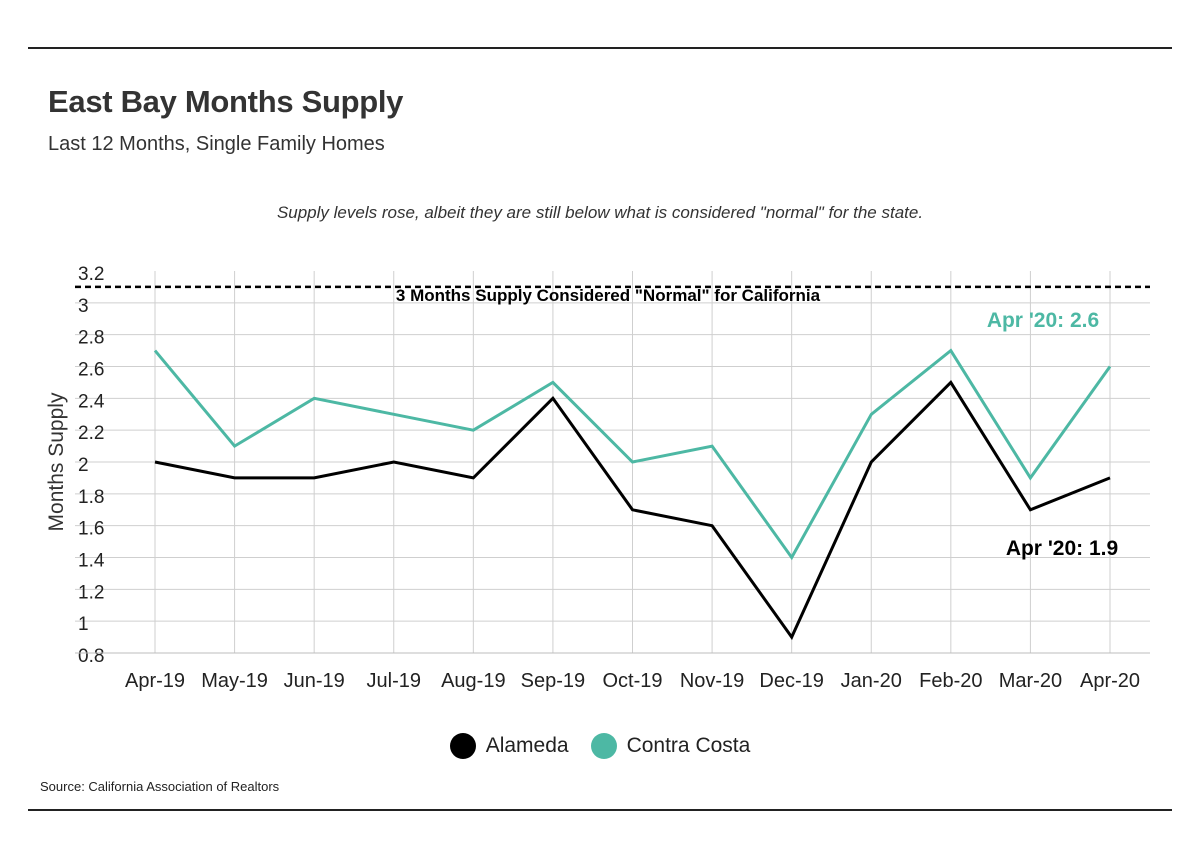  I want to click on y-tick-label: 1.6, so click(91, 529).